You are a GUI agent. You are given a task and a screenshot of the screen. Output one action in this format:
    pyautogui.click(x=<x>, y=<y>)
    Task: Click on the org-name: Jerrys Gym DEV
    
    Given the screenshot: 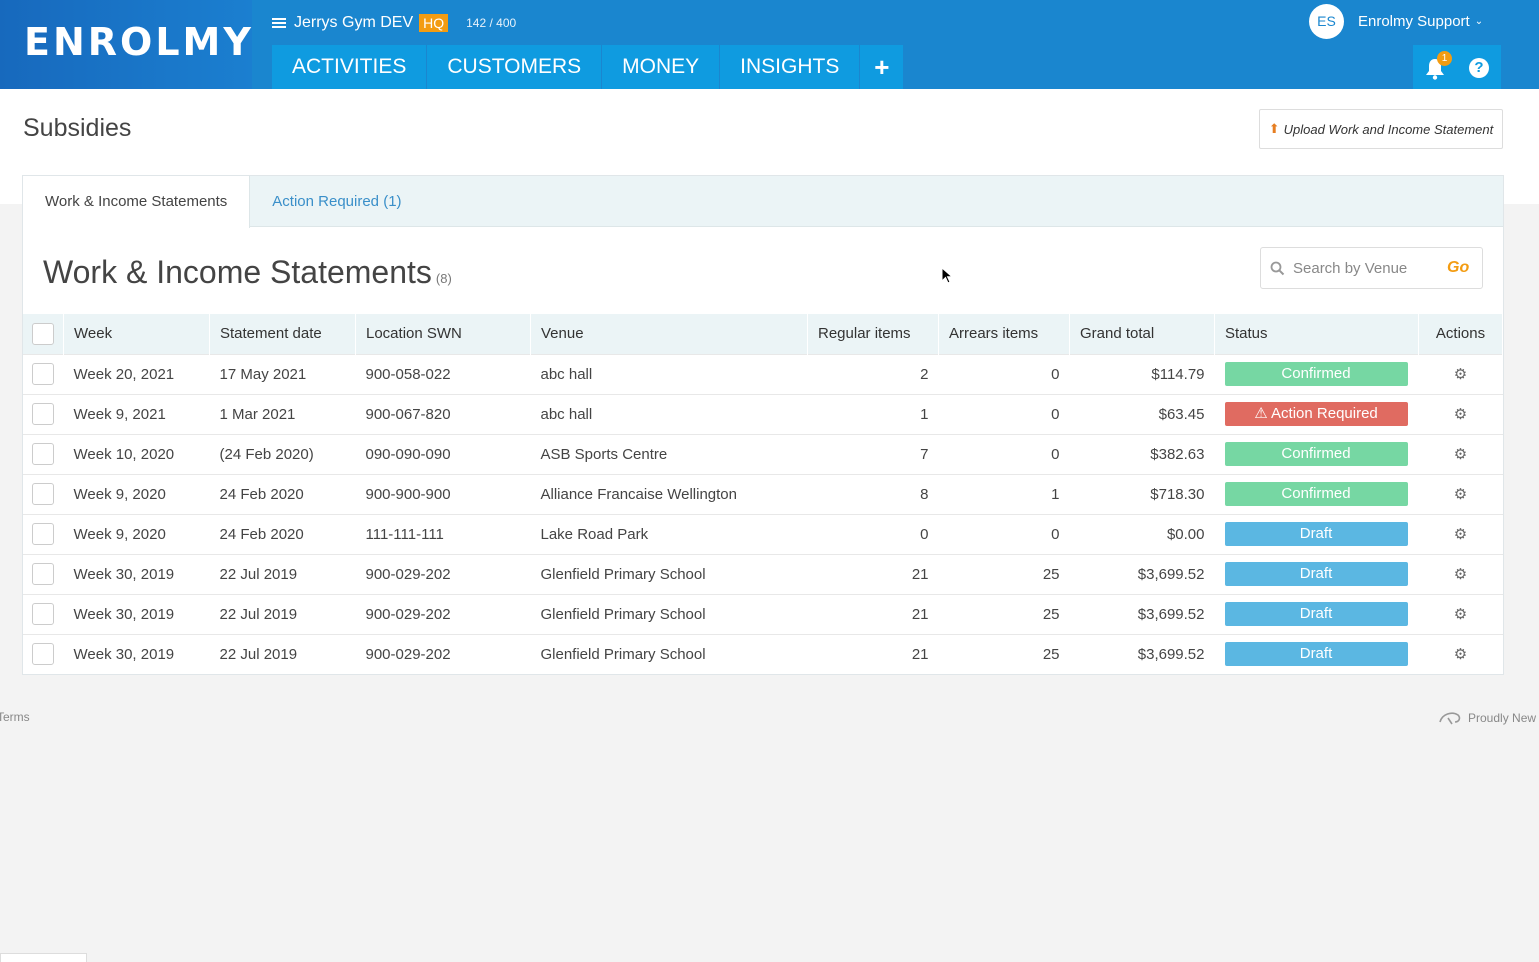 What is the action you would take?
    pyautogui.click(x=354, y=22)
    